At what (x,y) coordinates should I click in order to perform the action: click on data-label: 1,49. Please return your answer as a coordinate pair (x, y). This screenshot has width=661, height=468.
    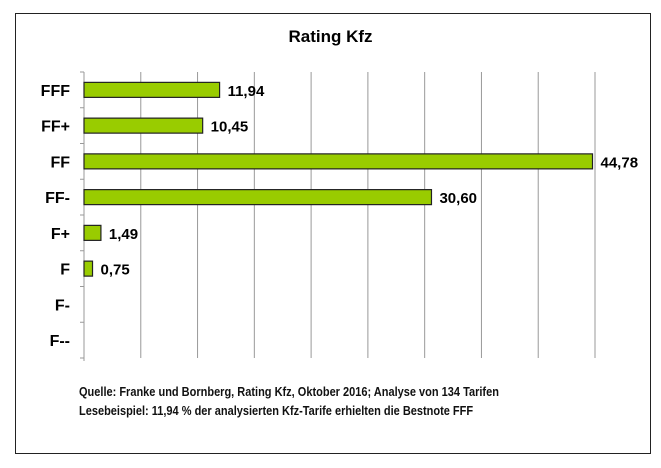
    Looking at the image, I should click on (123, 234).